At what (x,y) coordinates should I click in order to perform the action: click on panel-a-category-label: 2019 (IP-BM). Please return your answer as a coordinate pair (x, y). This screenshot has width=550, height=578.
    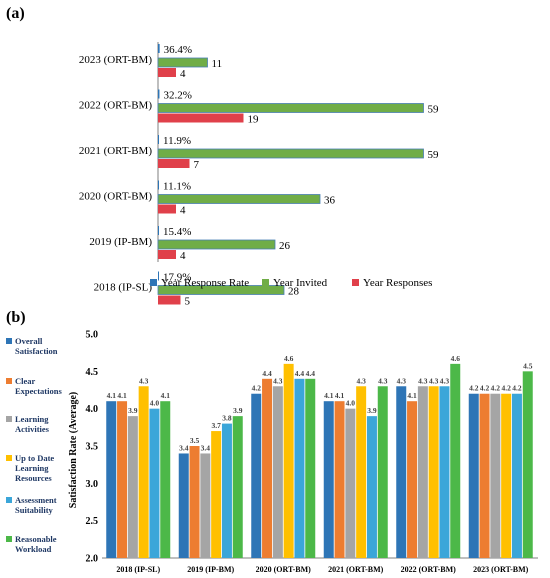
    Looking at the image, I should click on (120, 242).